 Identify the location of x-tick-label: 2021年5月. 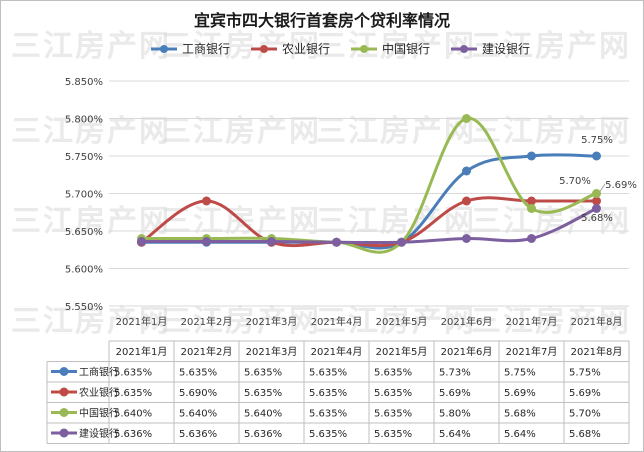
(402, 321).